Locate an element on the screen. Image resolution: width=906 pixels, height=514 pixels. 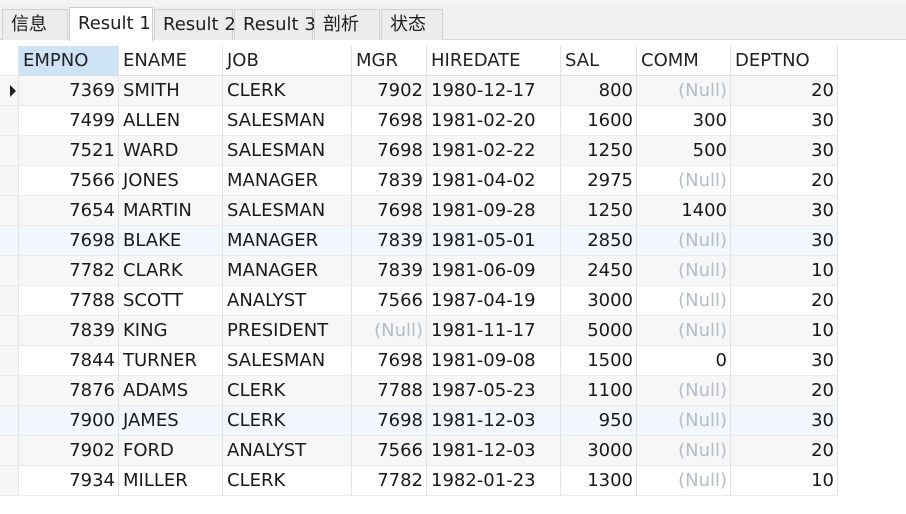
cell-ename: TURNER is located at coordinates (171, 361).